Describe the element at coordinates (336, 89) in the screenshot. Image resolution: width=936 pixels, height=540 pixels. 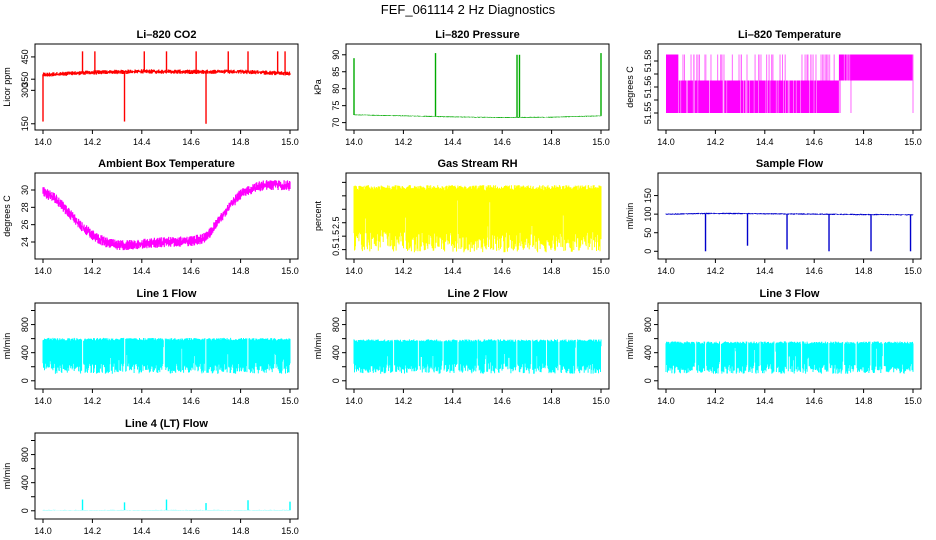
I see `y-tick-label: 80` at that location.